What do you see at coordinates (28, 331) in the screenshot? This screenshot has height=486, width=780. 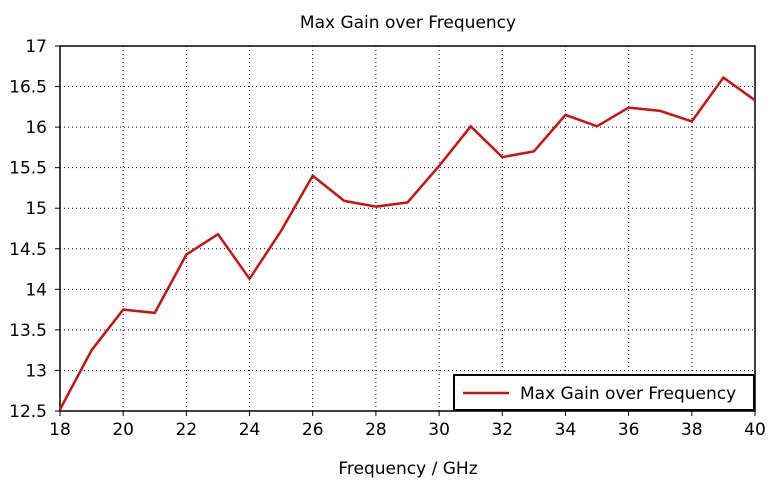 I see `y-tick-label: 13.5` at bounding box center [28, 331].